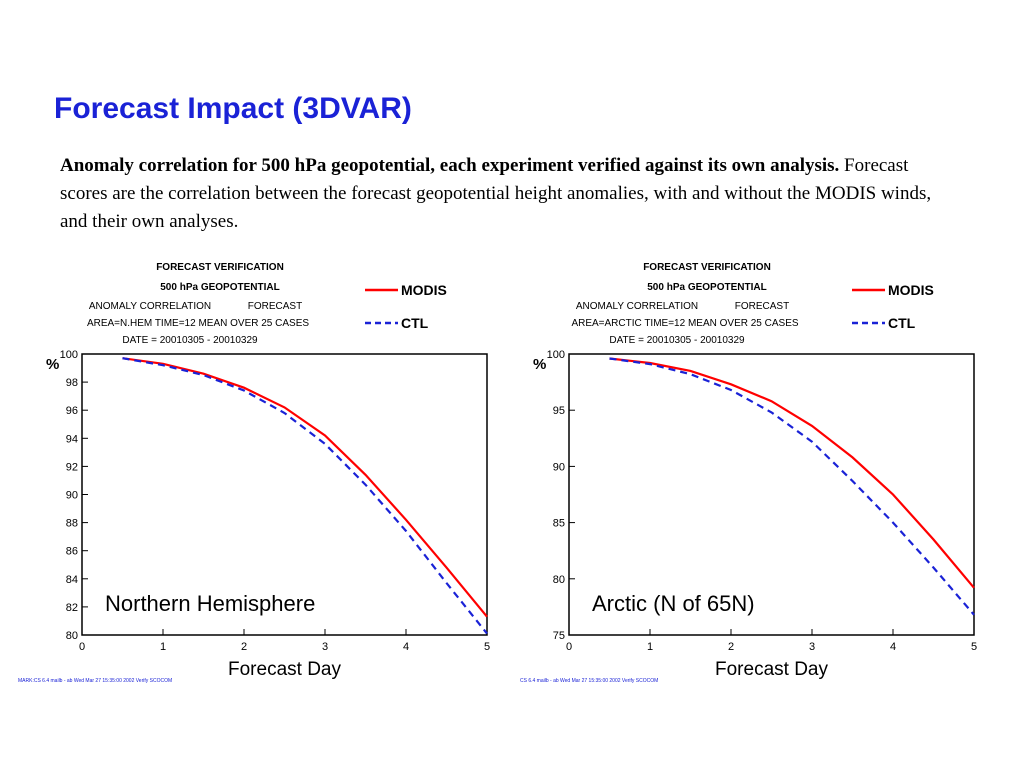  I want to click on y-tick-label: 98, so click(72, 383).